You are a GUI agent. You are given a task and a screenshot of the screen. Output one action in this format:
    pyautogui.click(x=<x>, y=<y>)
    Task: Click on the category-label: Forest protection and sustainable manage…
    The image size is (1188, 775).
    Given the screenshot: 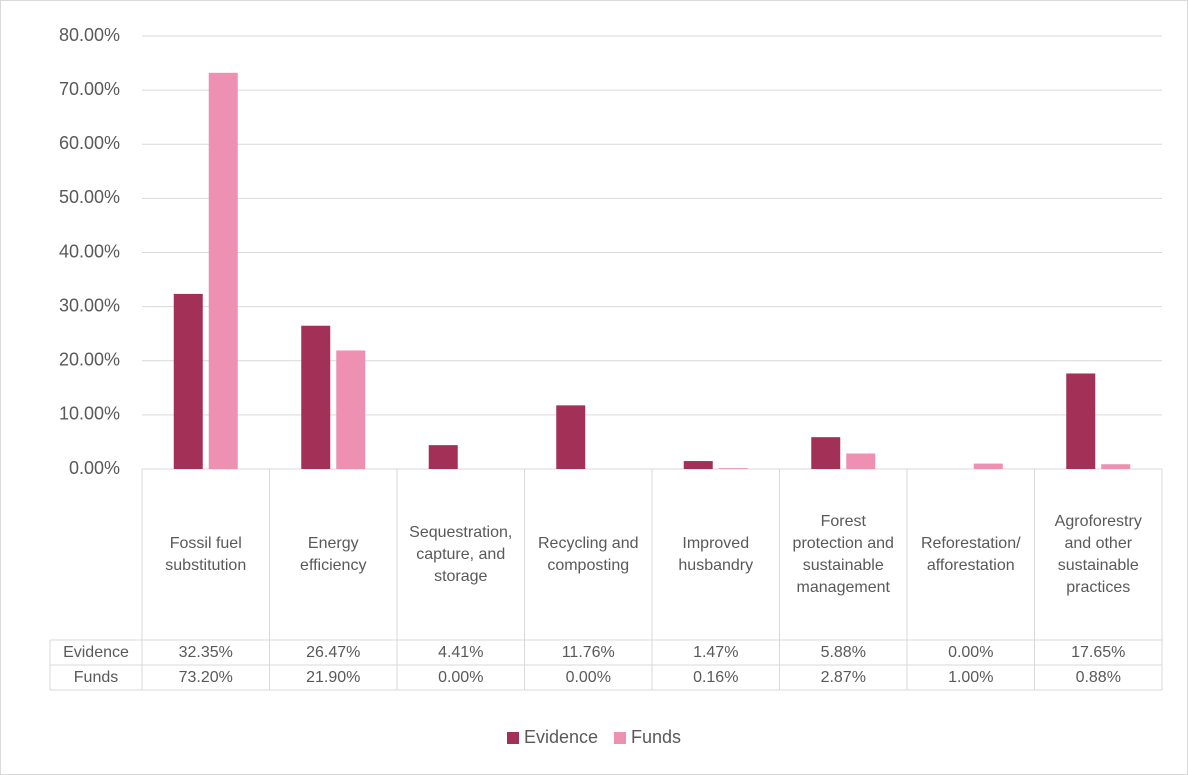 What is the action you would take?
    pyautogui.click(x=843, y=554)
    